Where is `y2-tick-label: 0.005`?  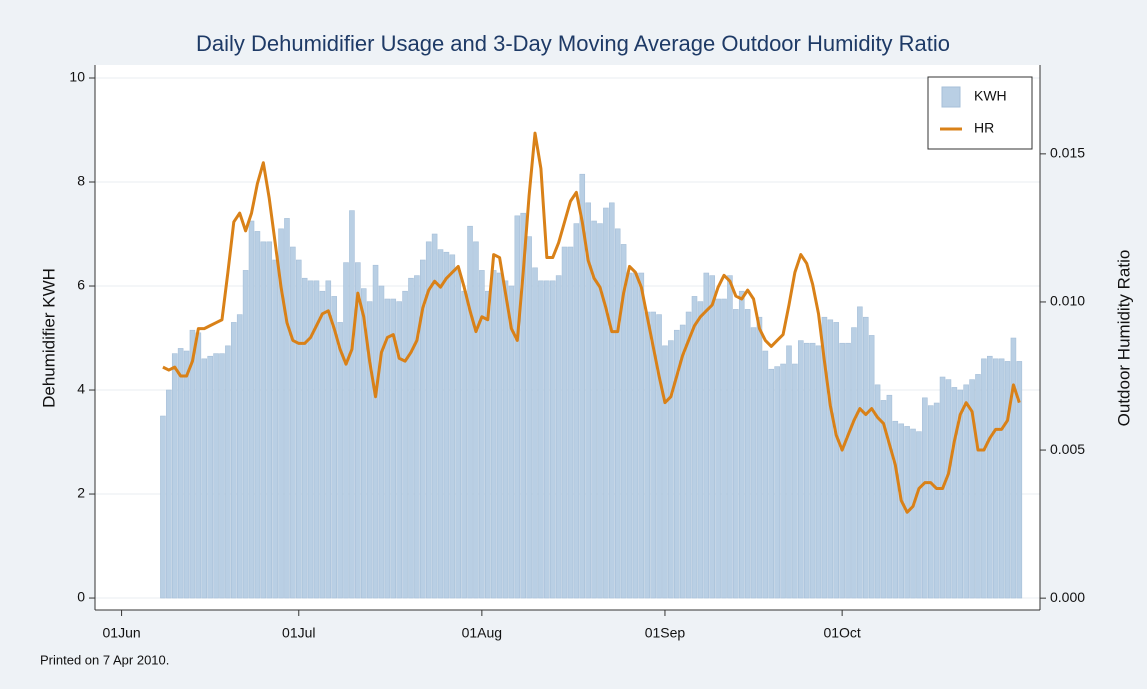 y2-tick-label: 0.005 is located at coordinates (1067, 449).